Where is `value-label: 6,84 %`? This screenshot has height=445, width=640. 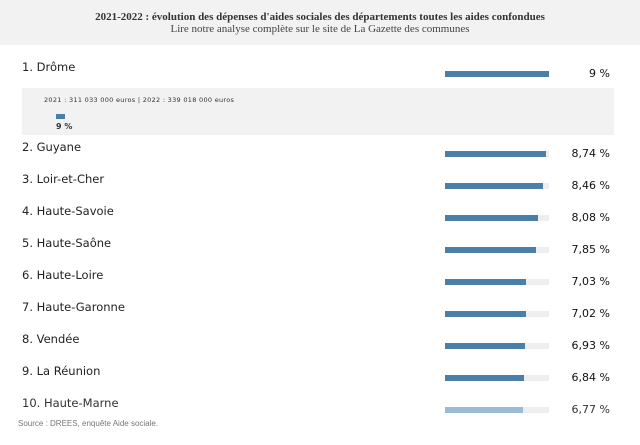 value-label: 6,84 % is located at coordinates (590, 377).